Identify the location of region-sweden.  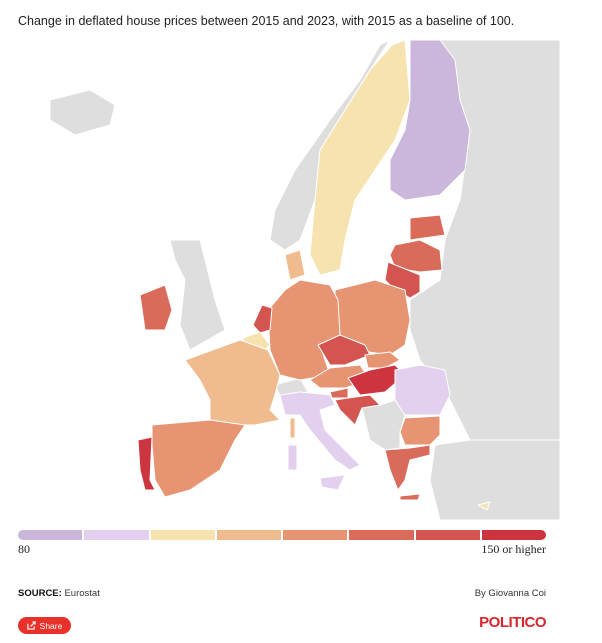
(360, 157).